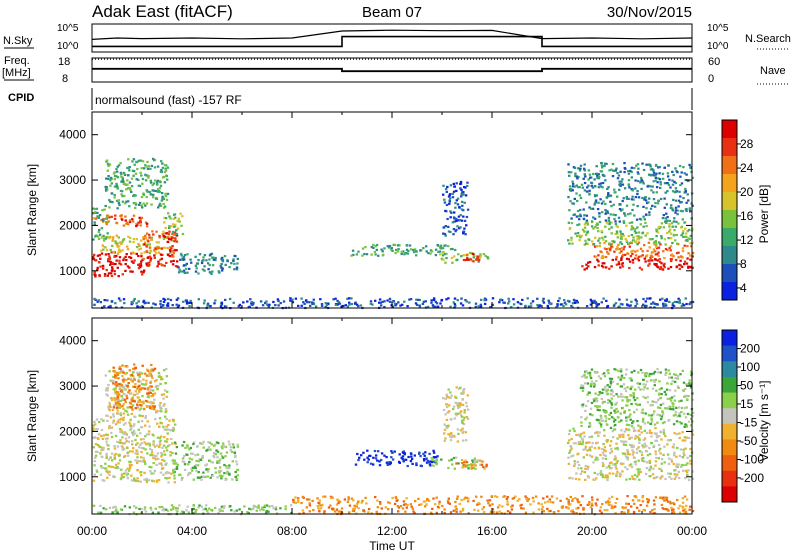 The height and width of the screenshot is (554, 800). What do you see at coordinates (392, 70) in the screenshot?
I see `freq-panel-frame` at bounding box center [392, 70].